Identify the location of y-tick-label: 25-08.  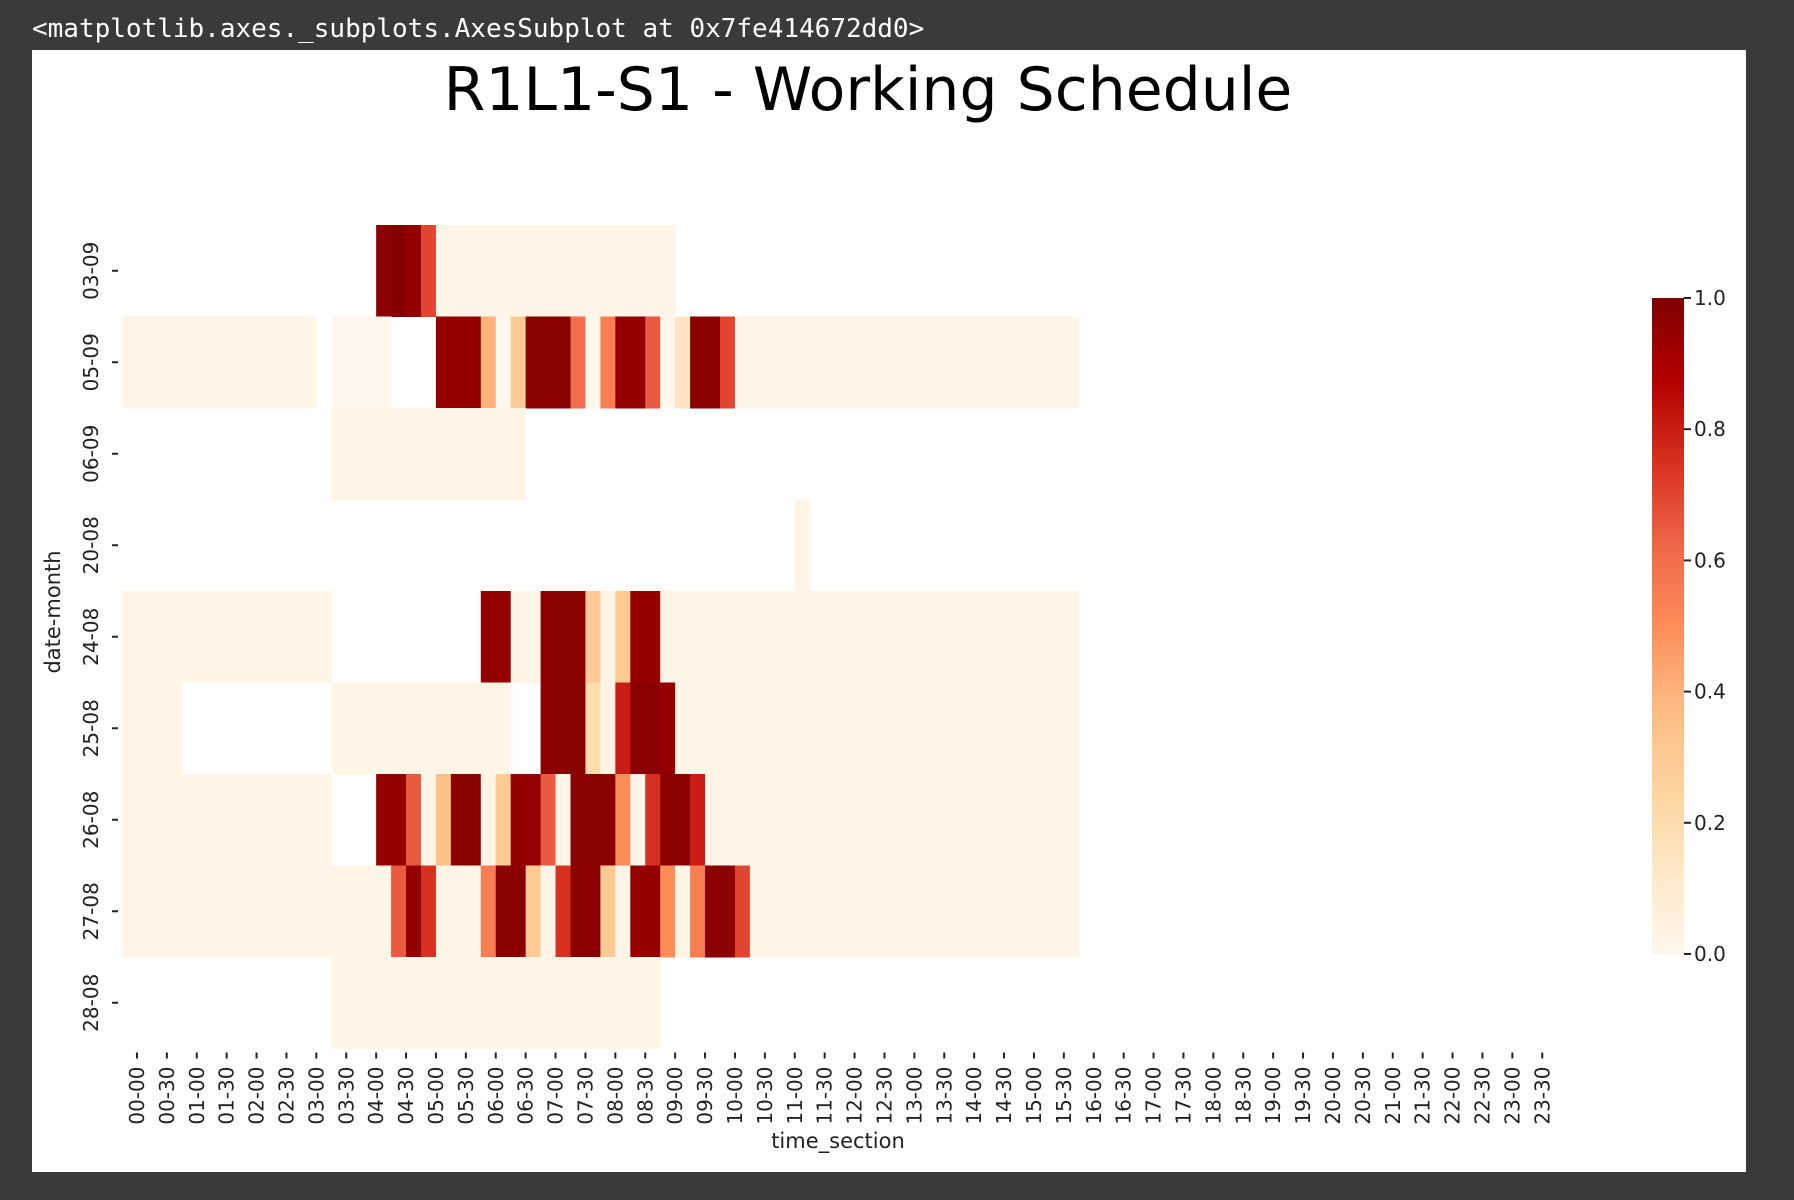
(91, 728).